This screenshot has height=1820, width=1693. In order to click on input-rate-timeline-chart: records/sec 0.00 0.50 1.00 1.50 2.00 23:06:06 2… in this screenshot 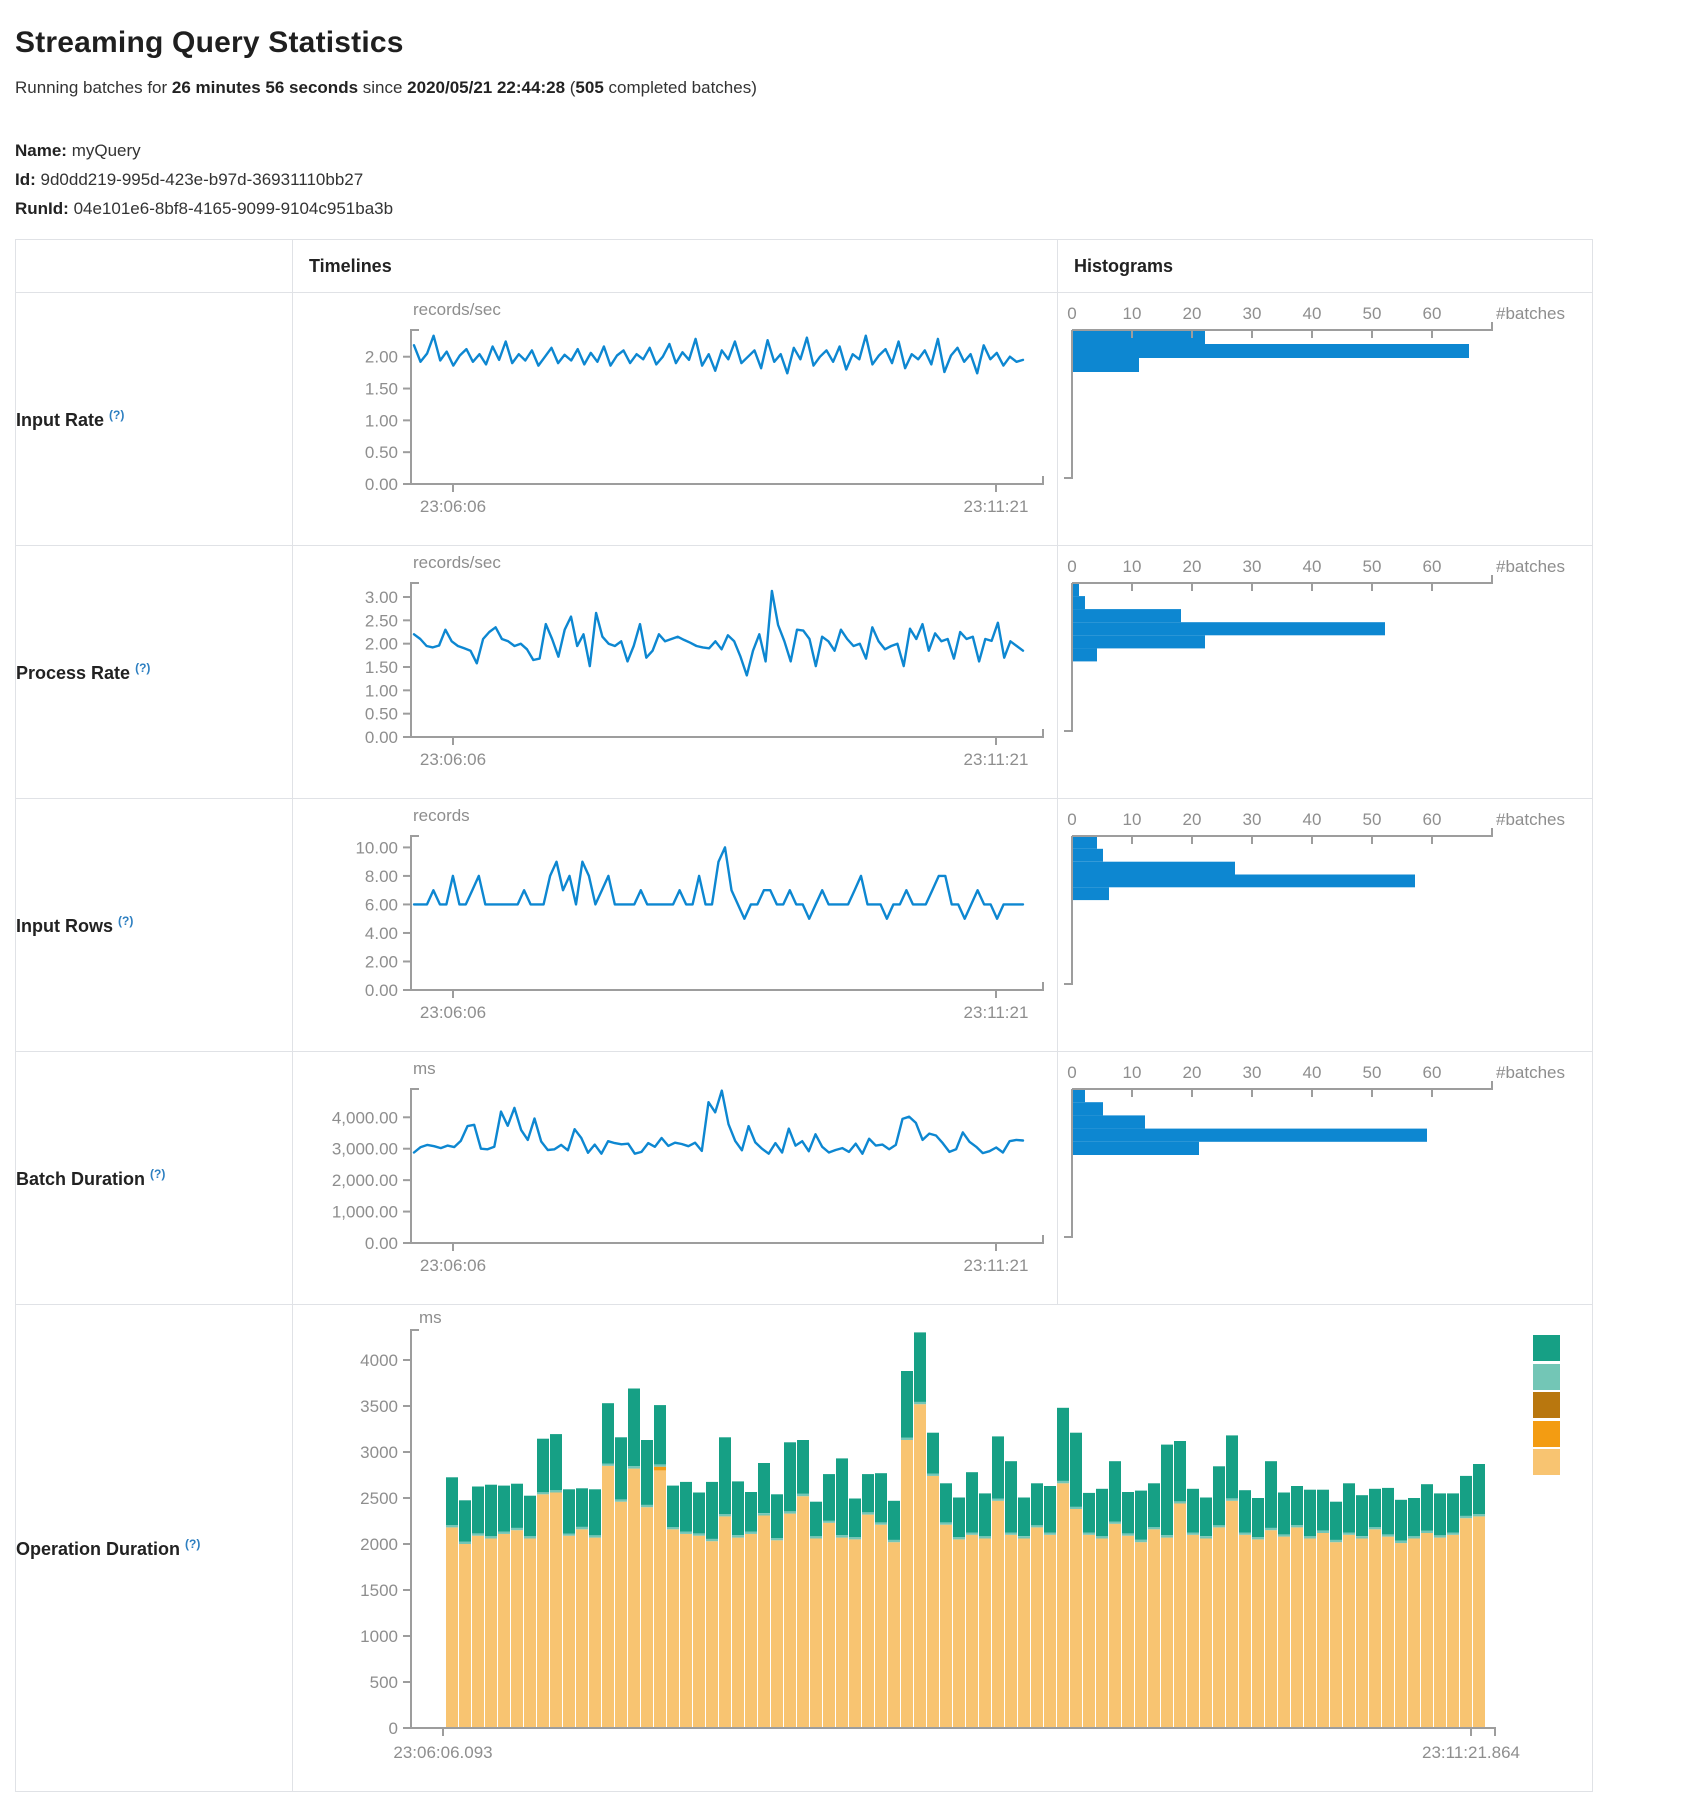, I will do `click(675, 419)`.